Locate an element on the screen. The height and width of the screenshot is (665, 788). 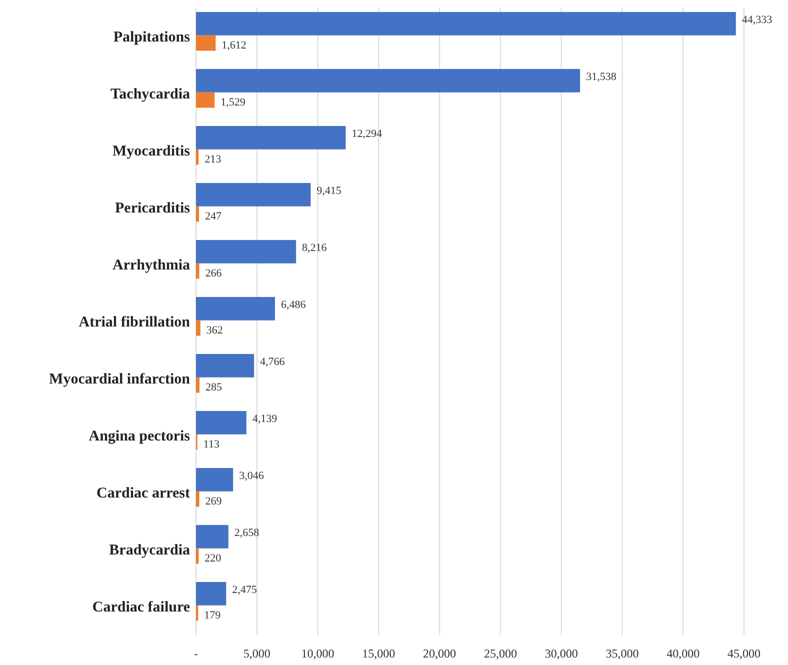
data-label: 247 is located at coordinates (213, 216).